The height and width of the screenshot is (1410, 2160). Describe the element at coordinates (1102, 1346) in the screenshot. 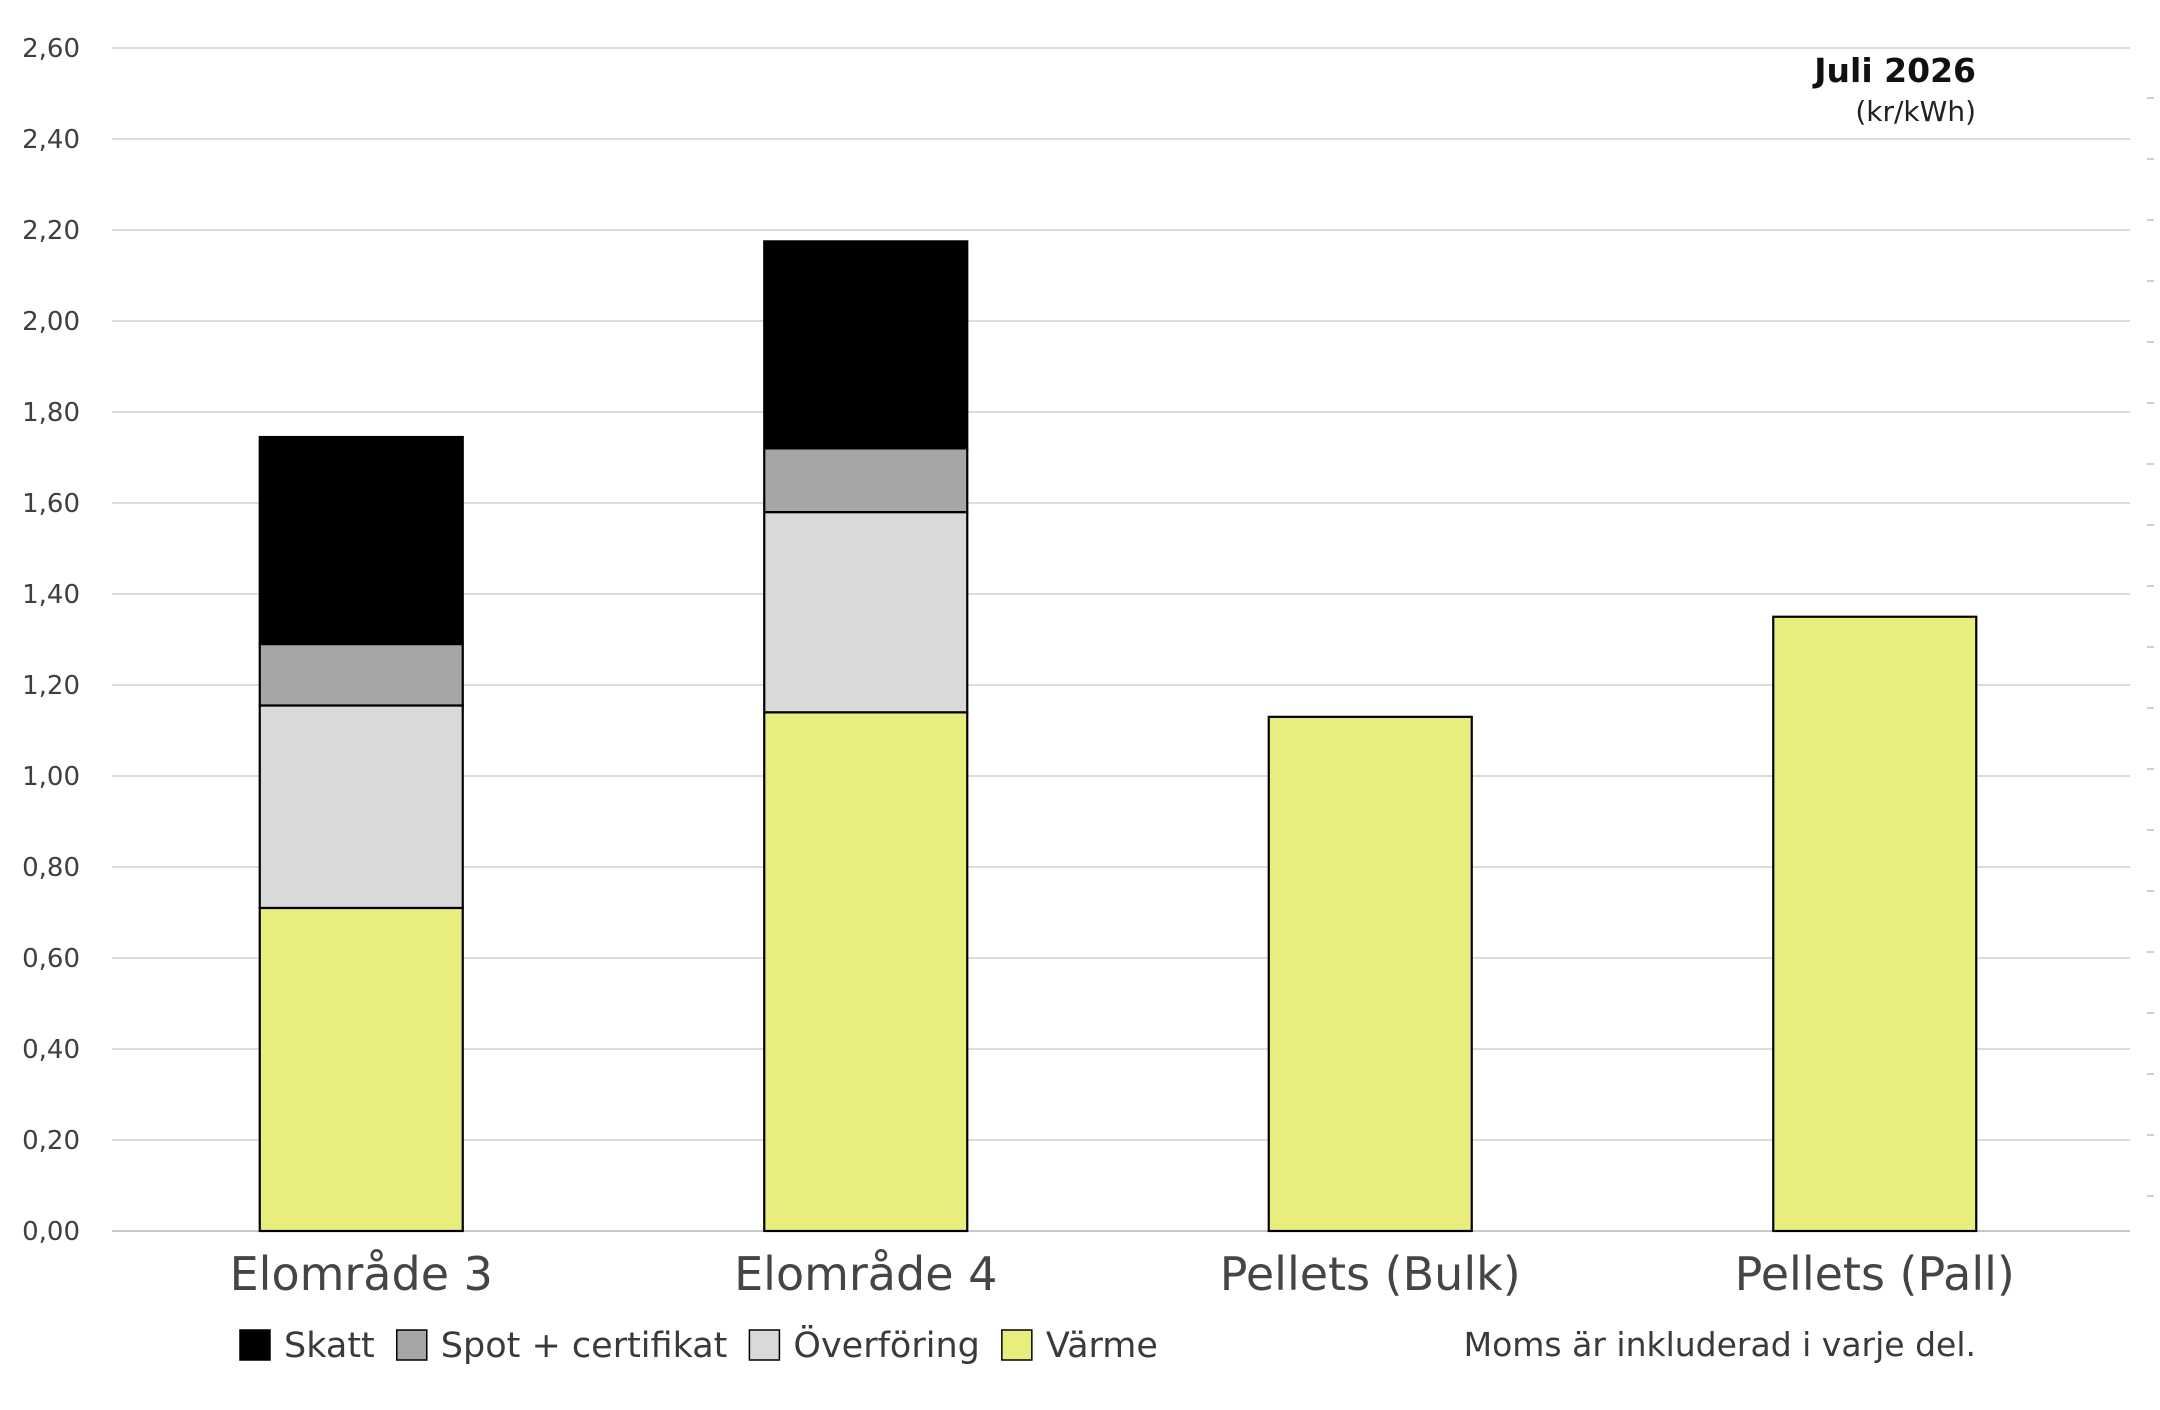

I see `legend-label: Värme` at that location.